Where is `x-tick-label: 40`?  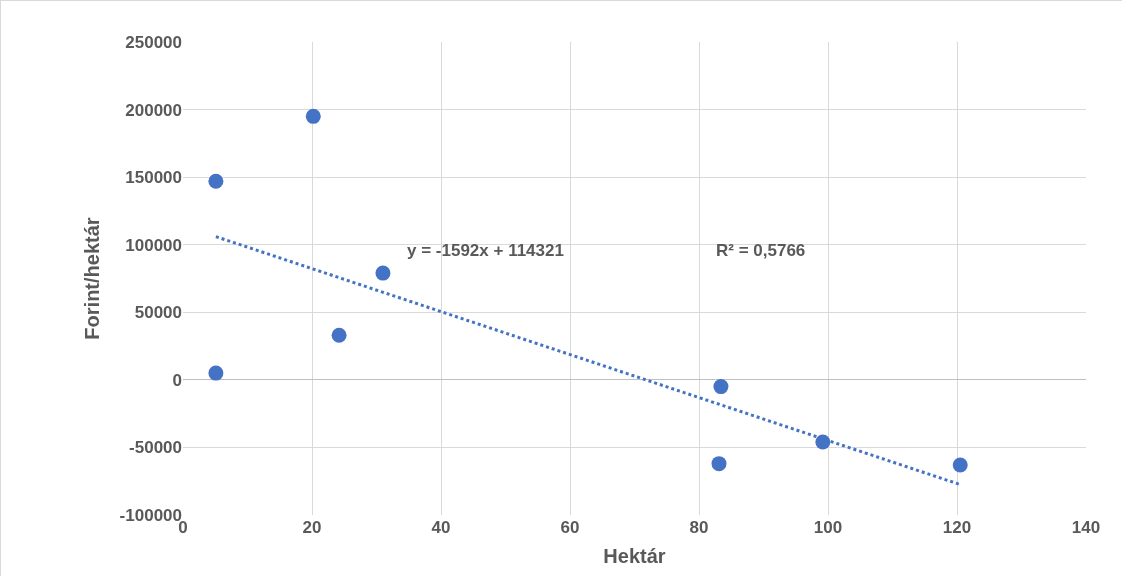 x-tick-label: 40 is located at coordinates (441, 527).